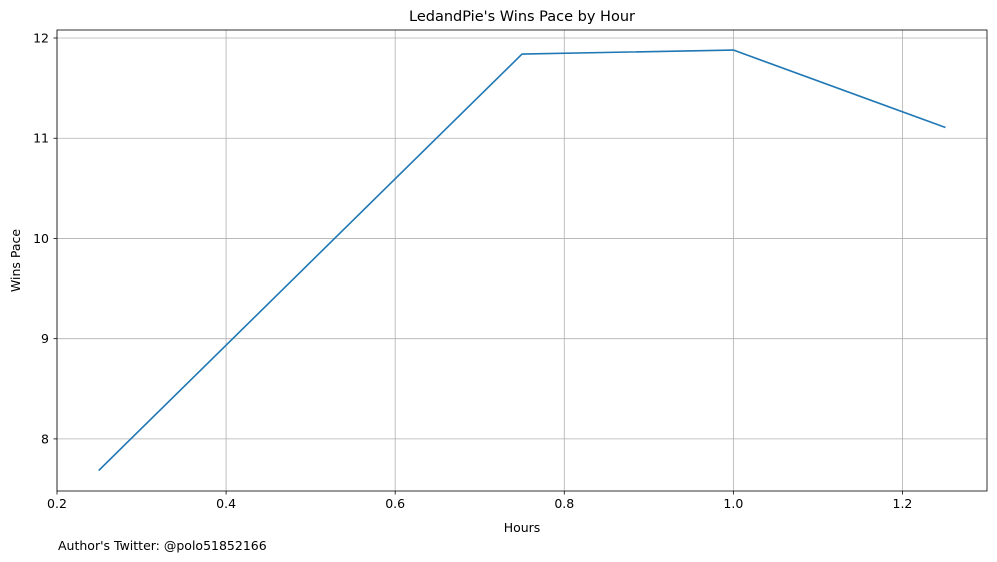  Describe the element at coordinates (41, 238) in the screenshot. I see `y-tick-label: 10` at that location.